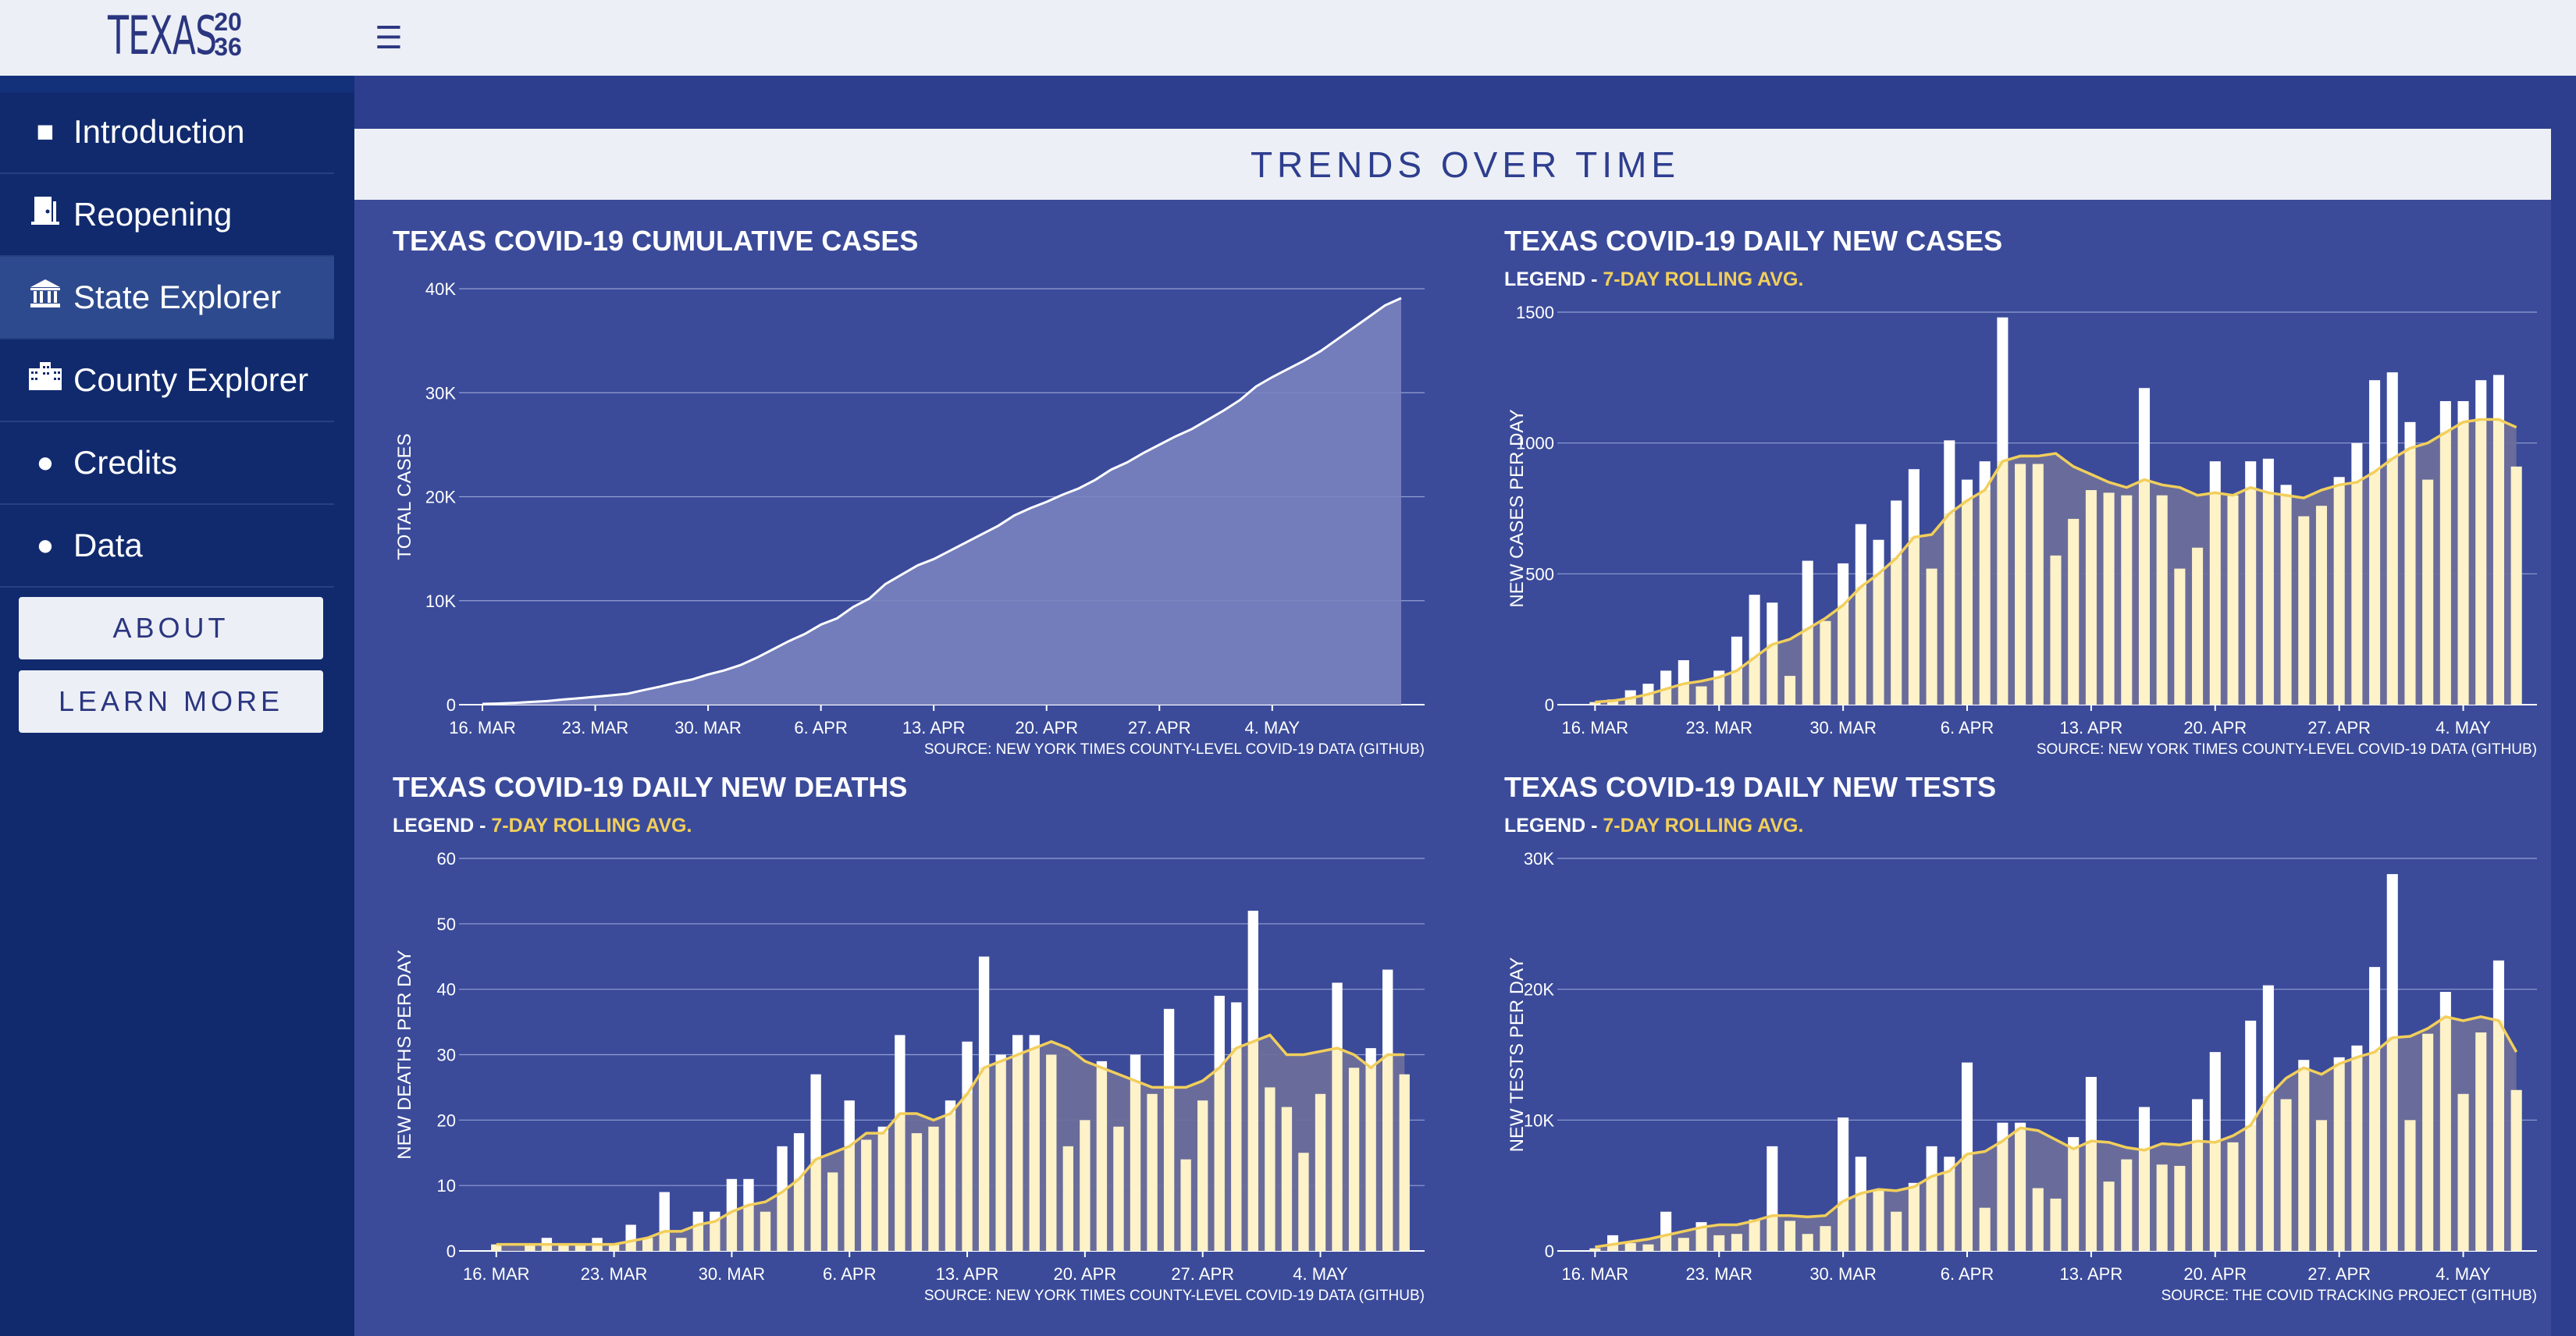 This screenshot has width=2576, height=1336. Describe the element at coordinates (2091, 728) in the screenshot. I see `x-tick-label: 13. APR` at that location.